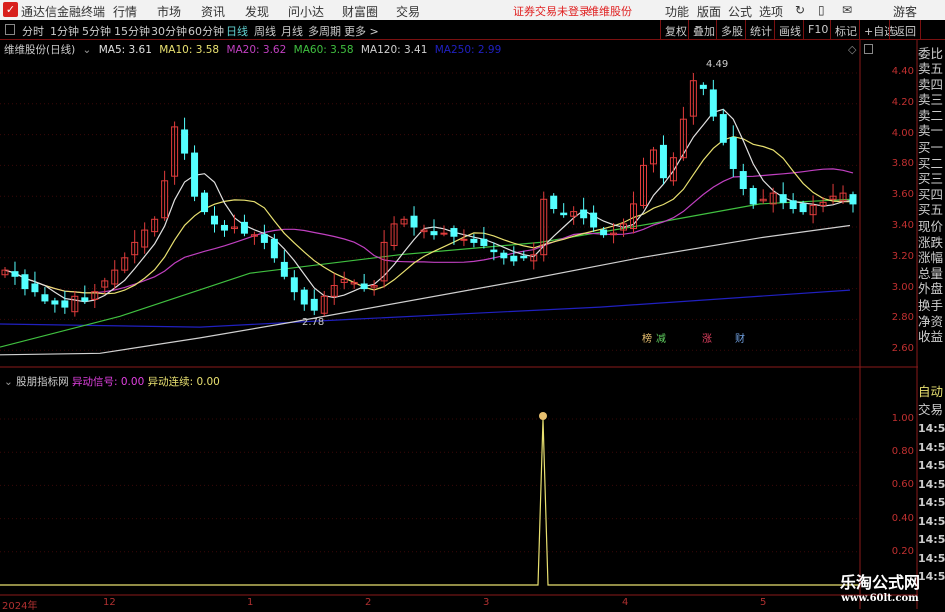 The image size is (945, 612). I want to click on ma120-label: MA120: 3.41, so click(394, 50).